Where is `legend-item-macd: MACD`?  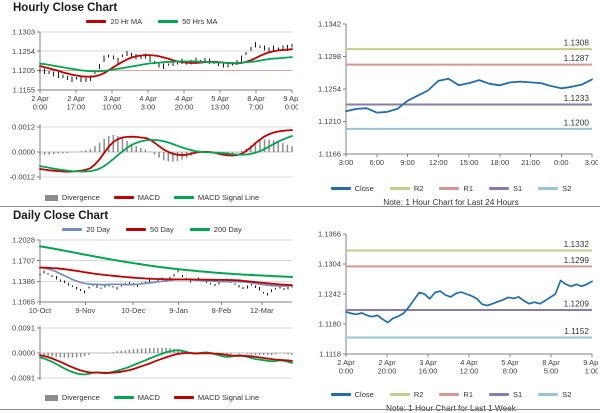 legend-item-macd: MACD is located at coordinates (136, 397).